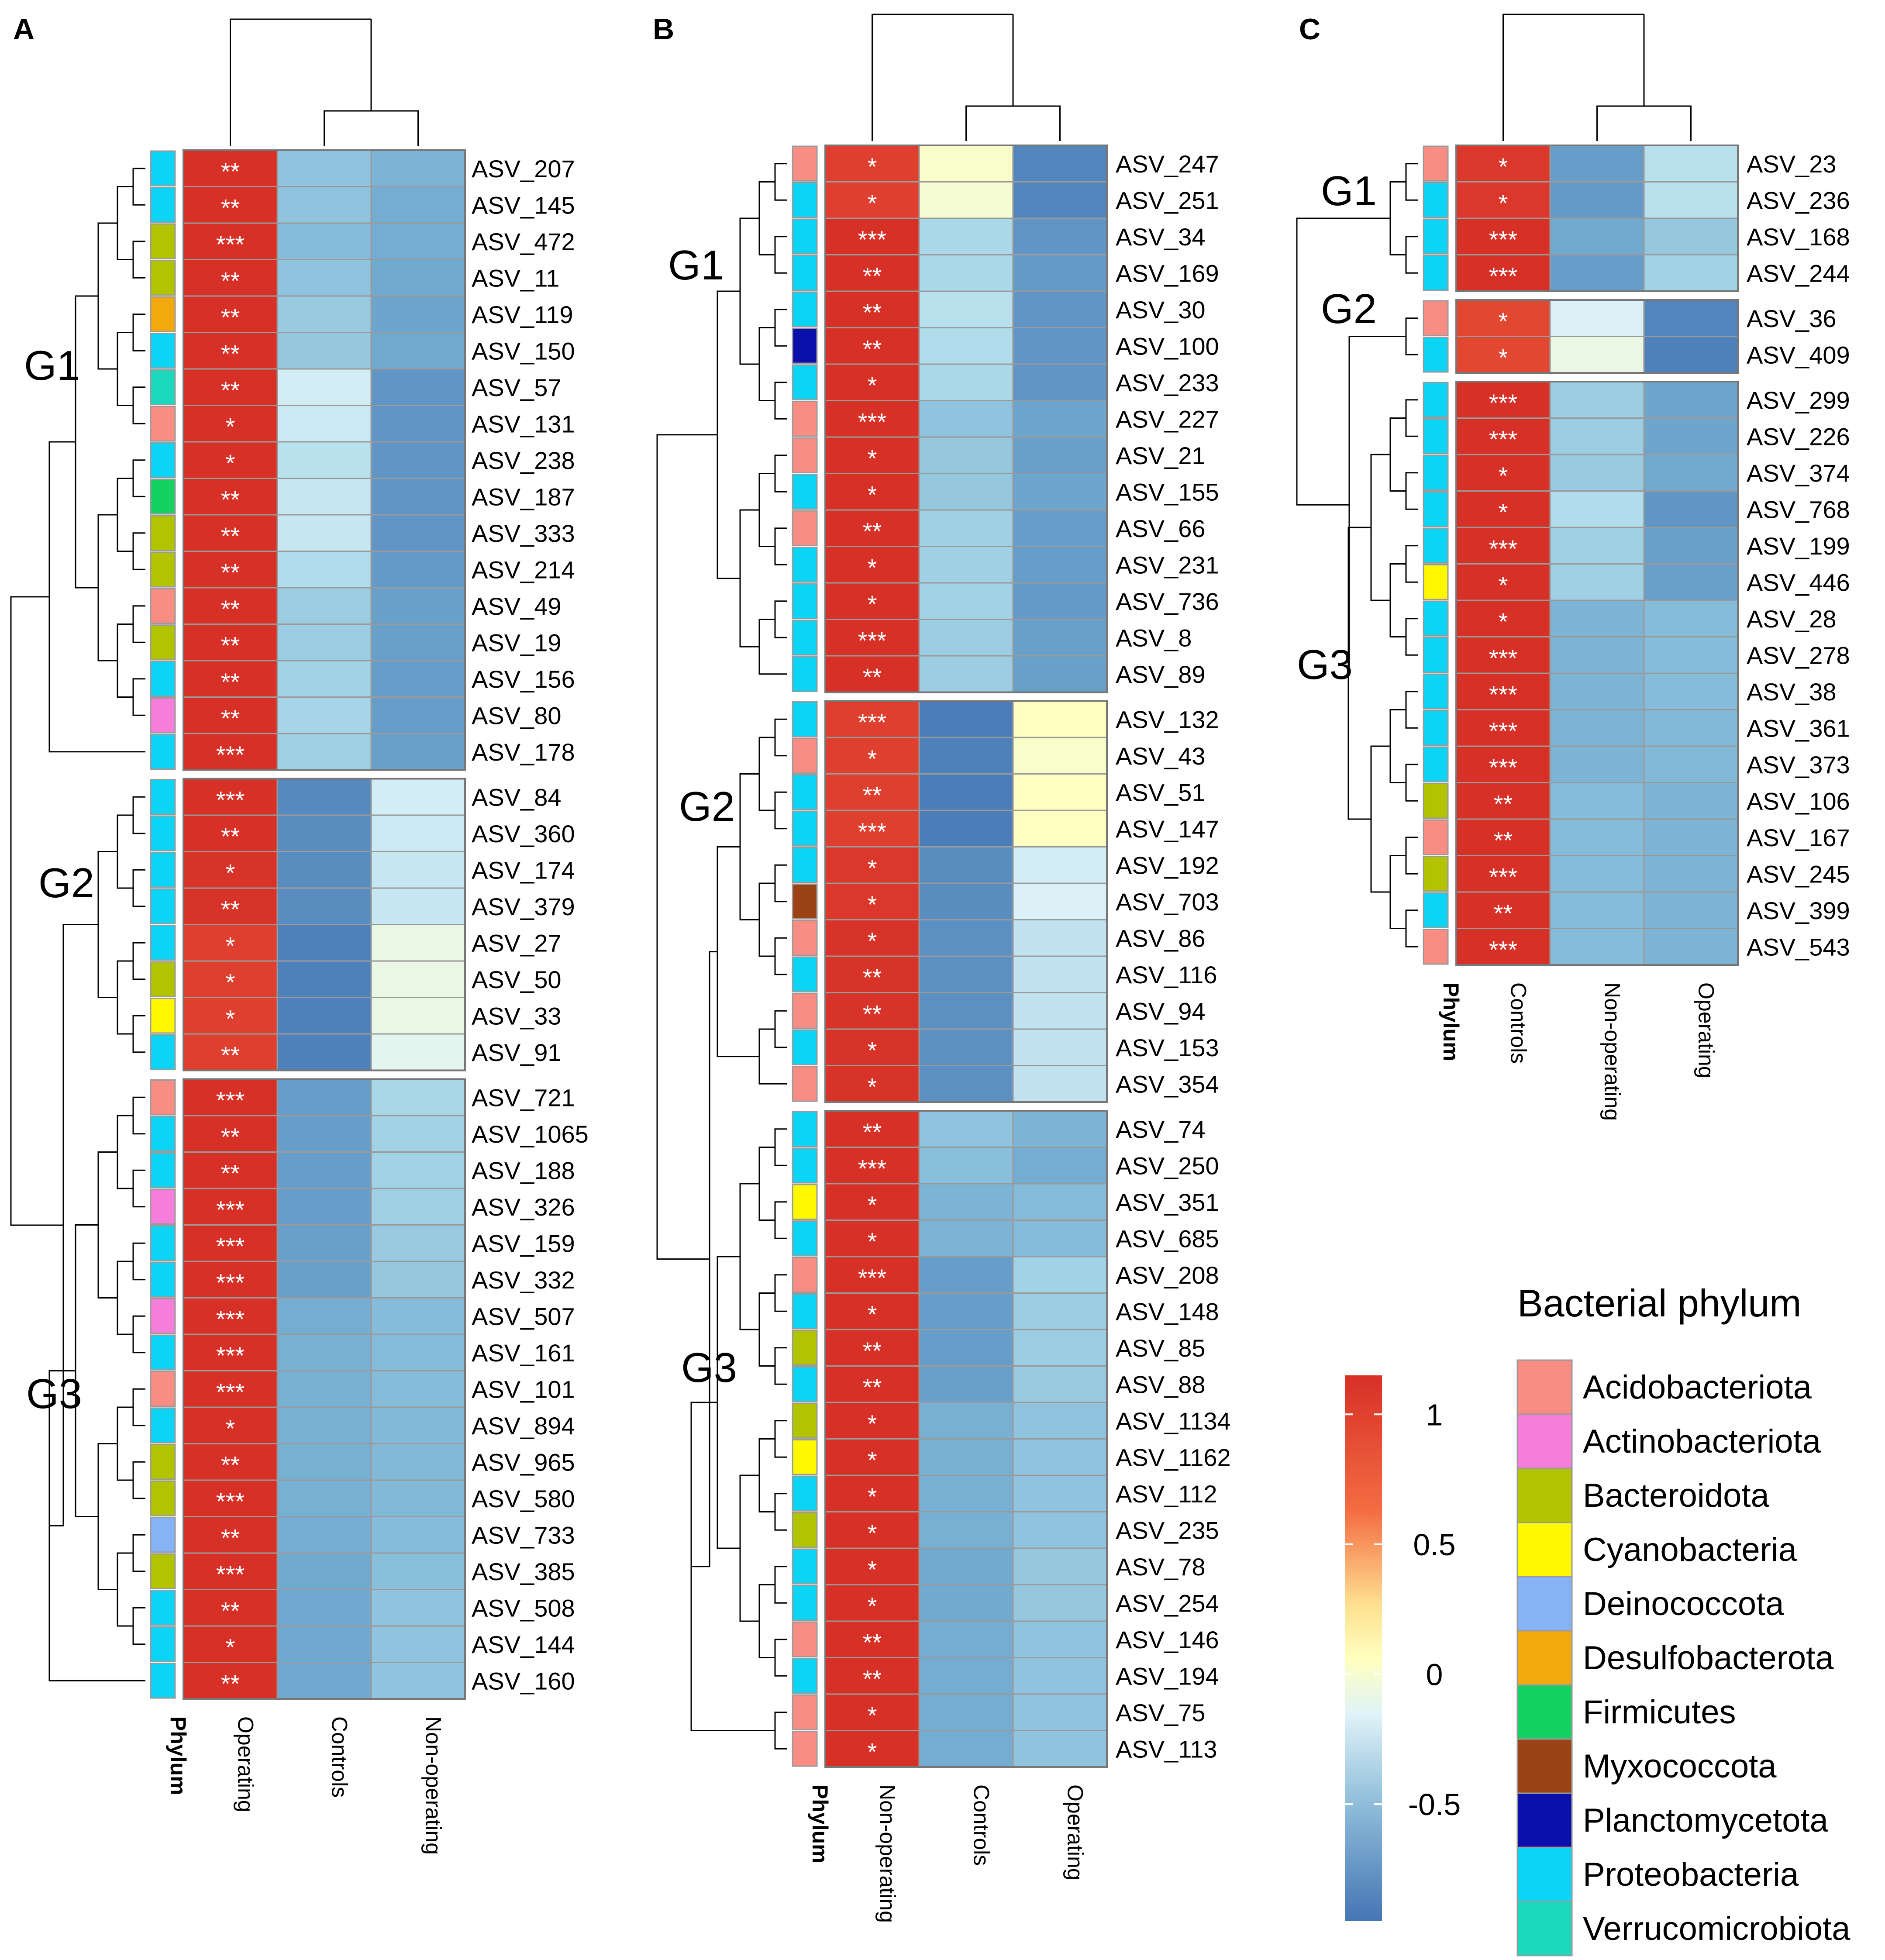  I want to click on column-label: Controls, so click(1518, 1023).